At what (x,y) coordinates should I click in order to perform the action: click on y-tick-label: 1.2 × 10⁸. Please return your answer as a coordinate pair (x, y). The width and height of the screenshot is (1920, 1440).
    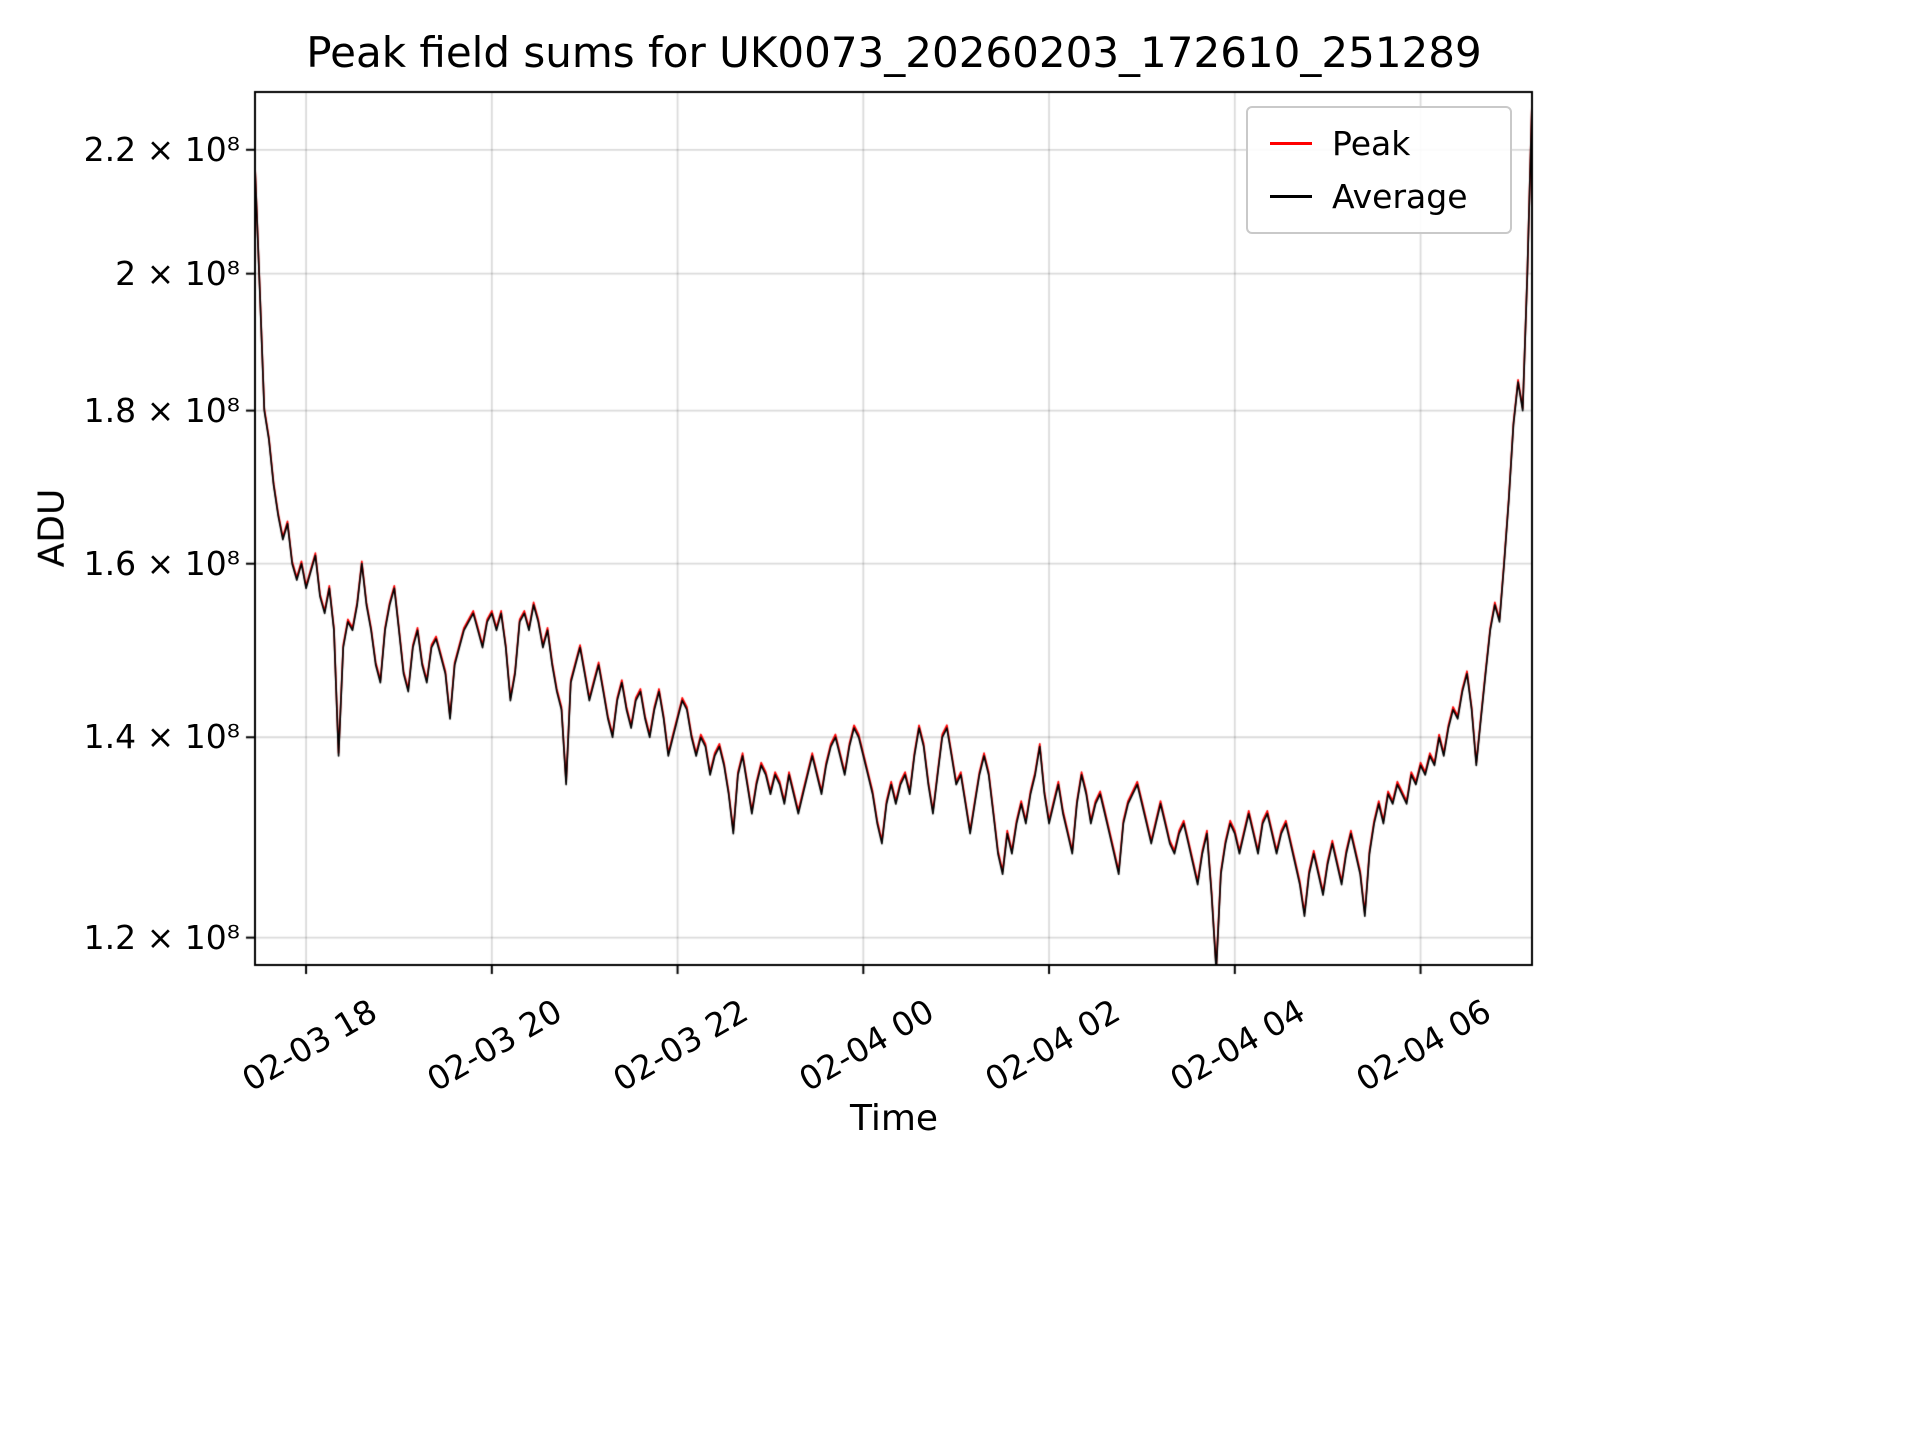
    Looking at the image, I should click on (161, 937).